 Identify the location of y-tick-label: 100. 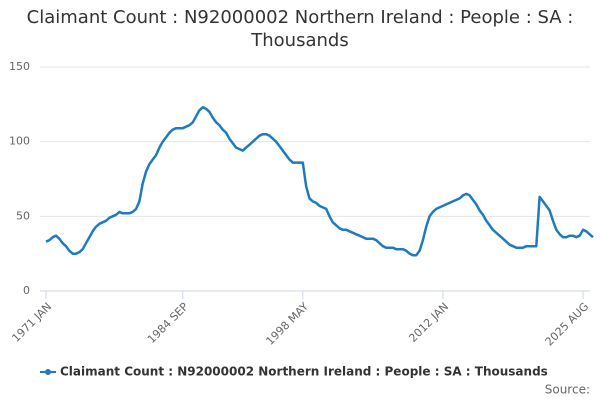
(19, 141).